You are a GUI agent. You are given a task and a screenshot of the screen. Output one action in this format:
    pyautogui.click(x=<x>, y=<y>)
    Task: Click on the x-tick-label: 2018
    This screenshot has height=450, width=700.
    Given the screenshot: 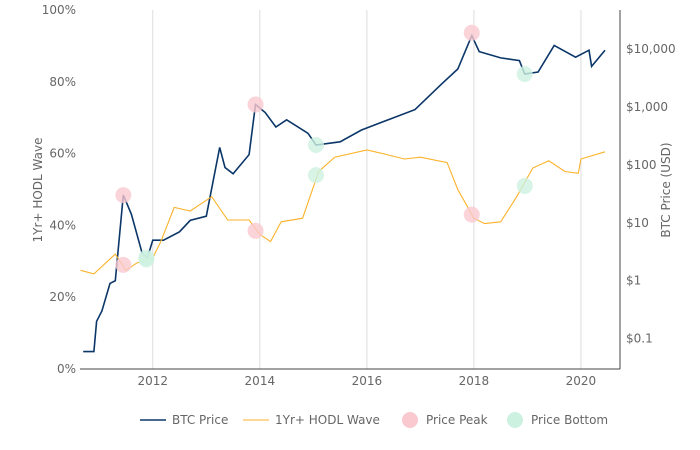 What is the action you would take?
    pyautogui.click(x=474, y=381)
    